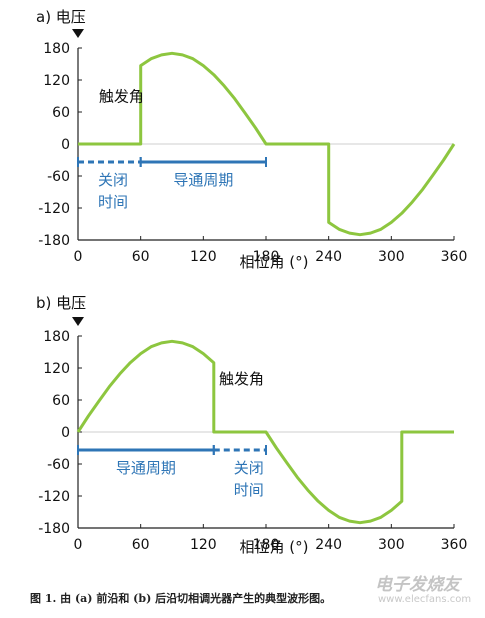  Describe the element at coordinates (181, 598) in the screenshot. I see `figure-caption: 图 1. 由 (a) 前沿和 (b) 后沿切相调光器产生的典型波形图。` at that location.